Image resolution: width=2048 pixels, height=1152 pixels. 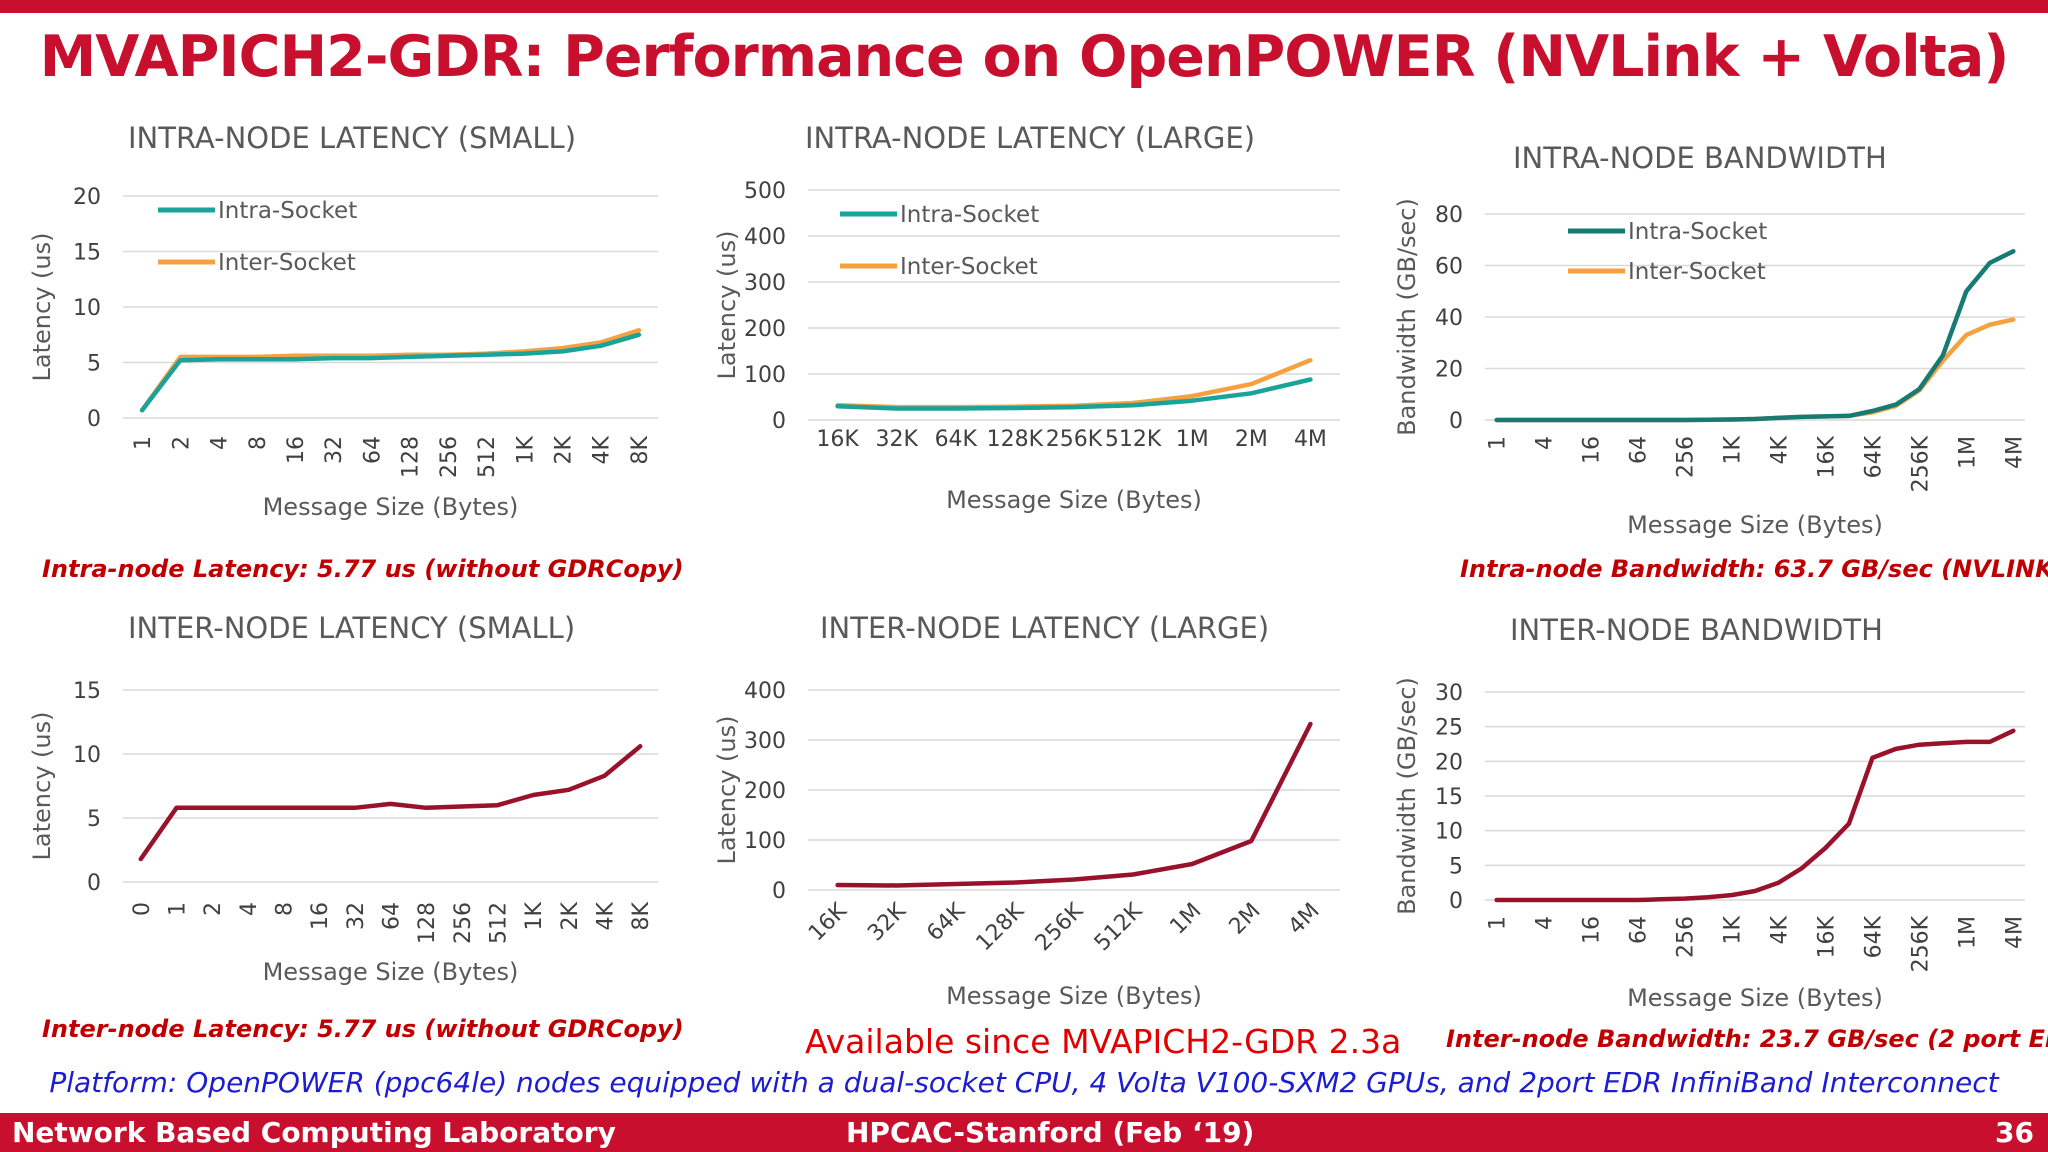 What do you see at coordinates (765, 691) in the screenshot?
I see `y-tick-label: 400` at bounding box center [765, 691].